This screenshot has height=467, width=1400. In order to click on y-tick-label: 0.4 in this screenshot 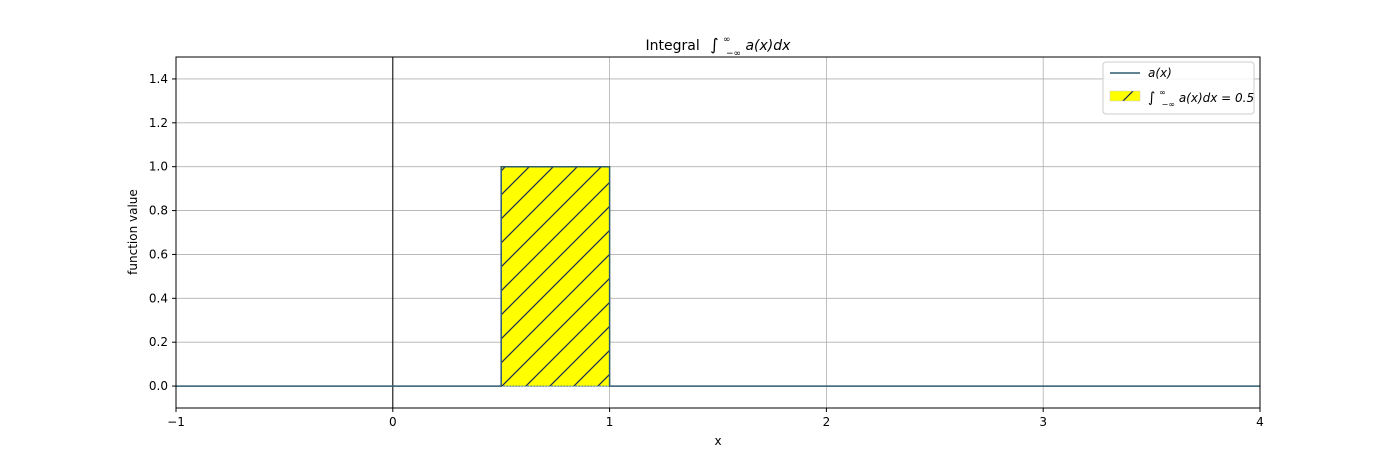, I will do `click(158, 298)`.